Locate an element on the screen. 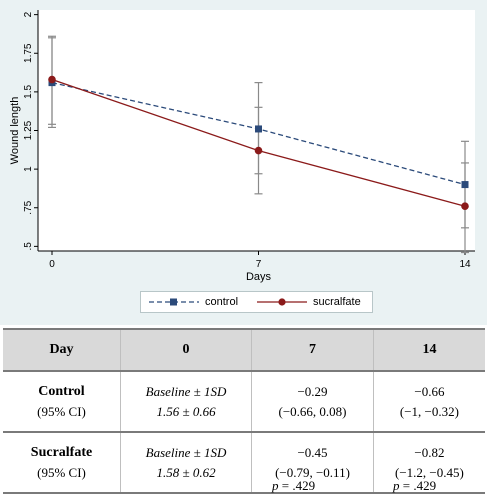 The height and width of the screenshot is (500, 487). y-tick-label: 1.5 is located at coordinates (28, 91).